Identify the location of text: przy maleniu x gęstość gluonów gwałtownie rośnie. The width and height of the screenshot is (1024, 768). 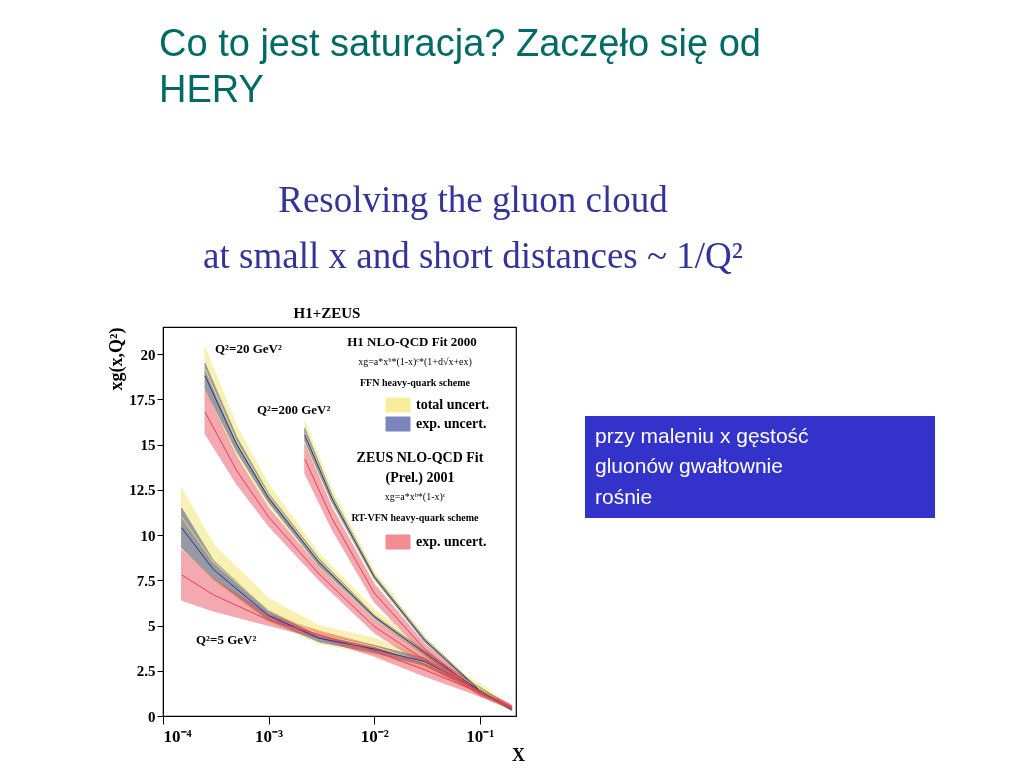
(702, 466).